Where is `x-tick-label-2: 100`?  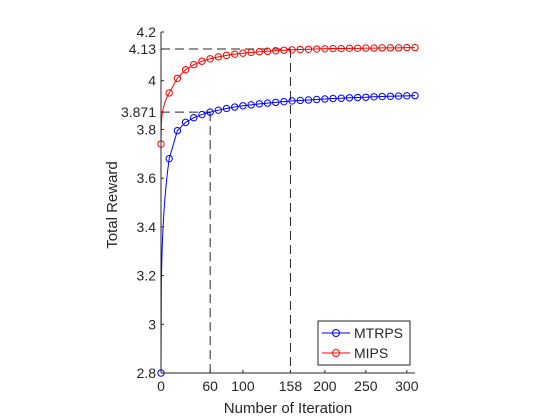 x-tick-label-2: 100 is located at coordinates (243, 386).